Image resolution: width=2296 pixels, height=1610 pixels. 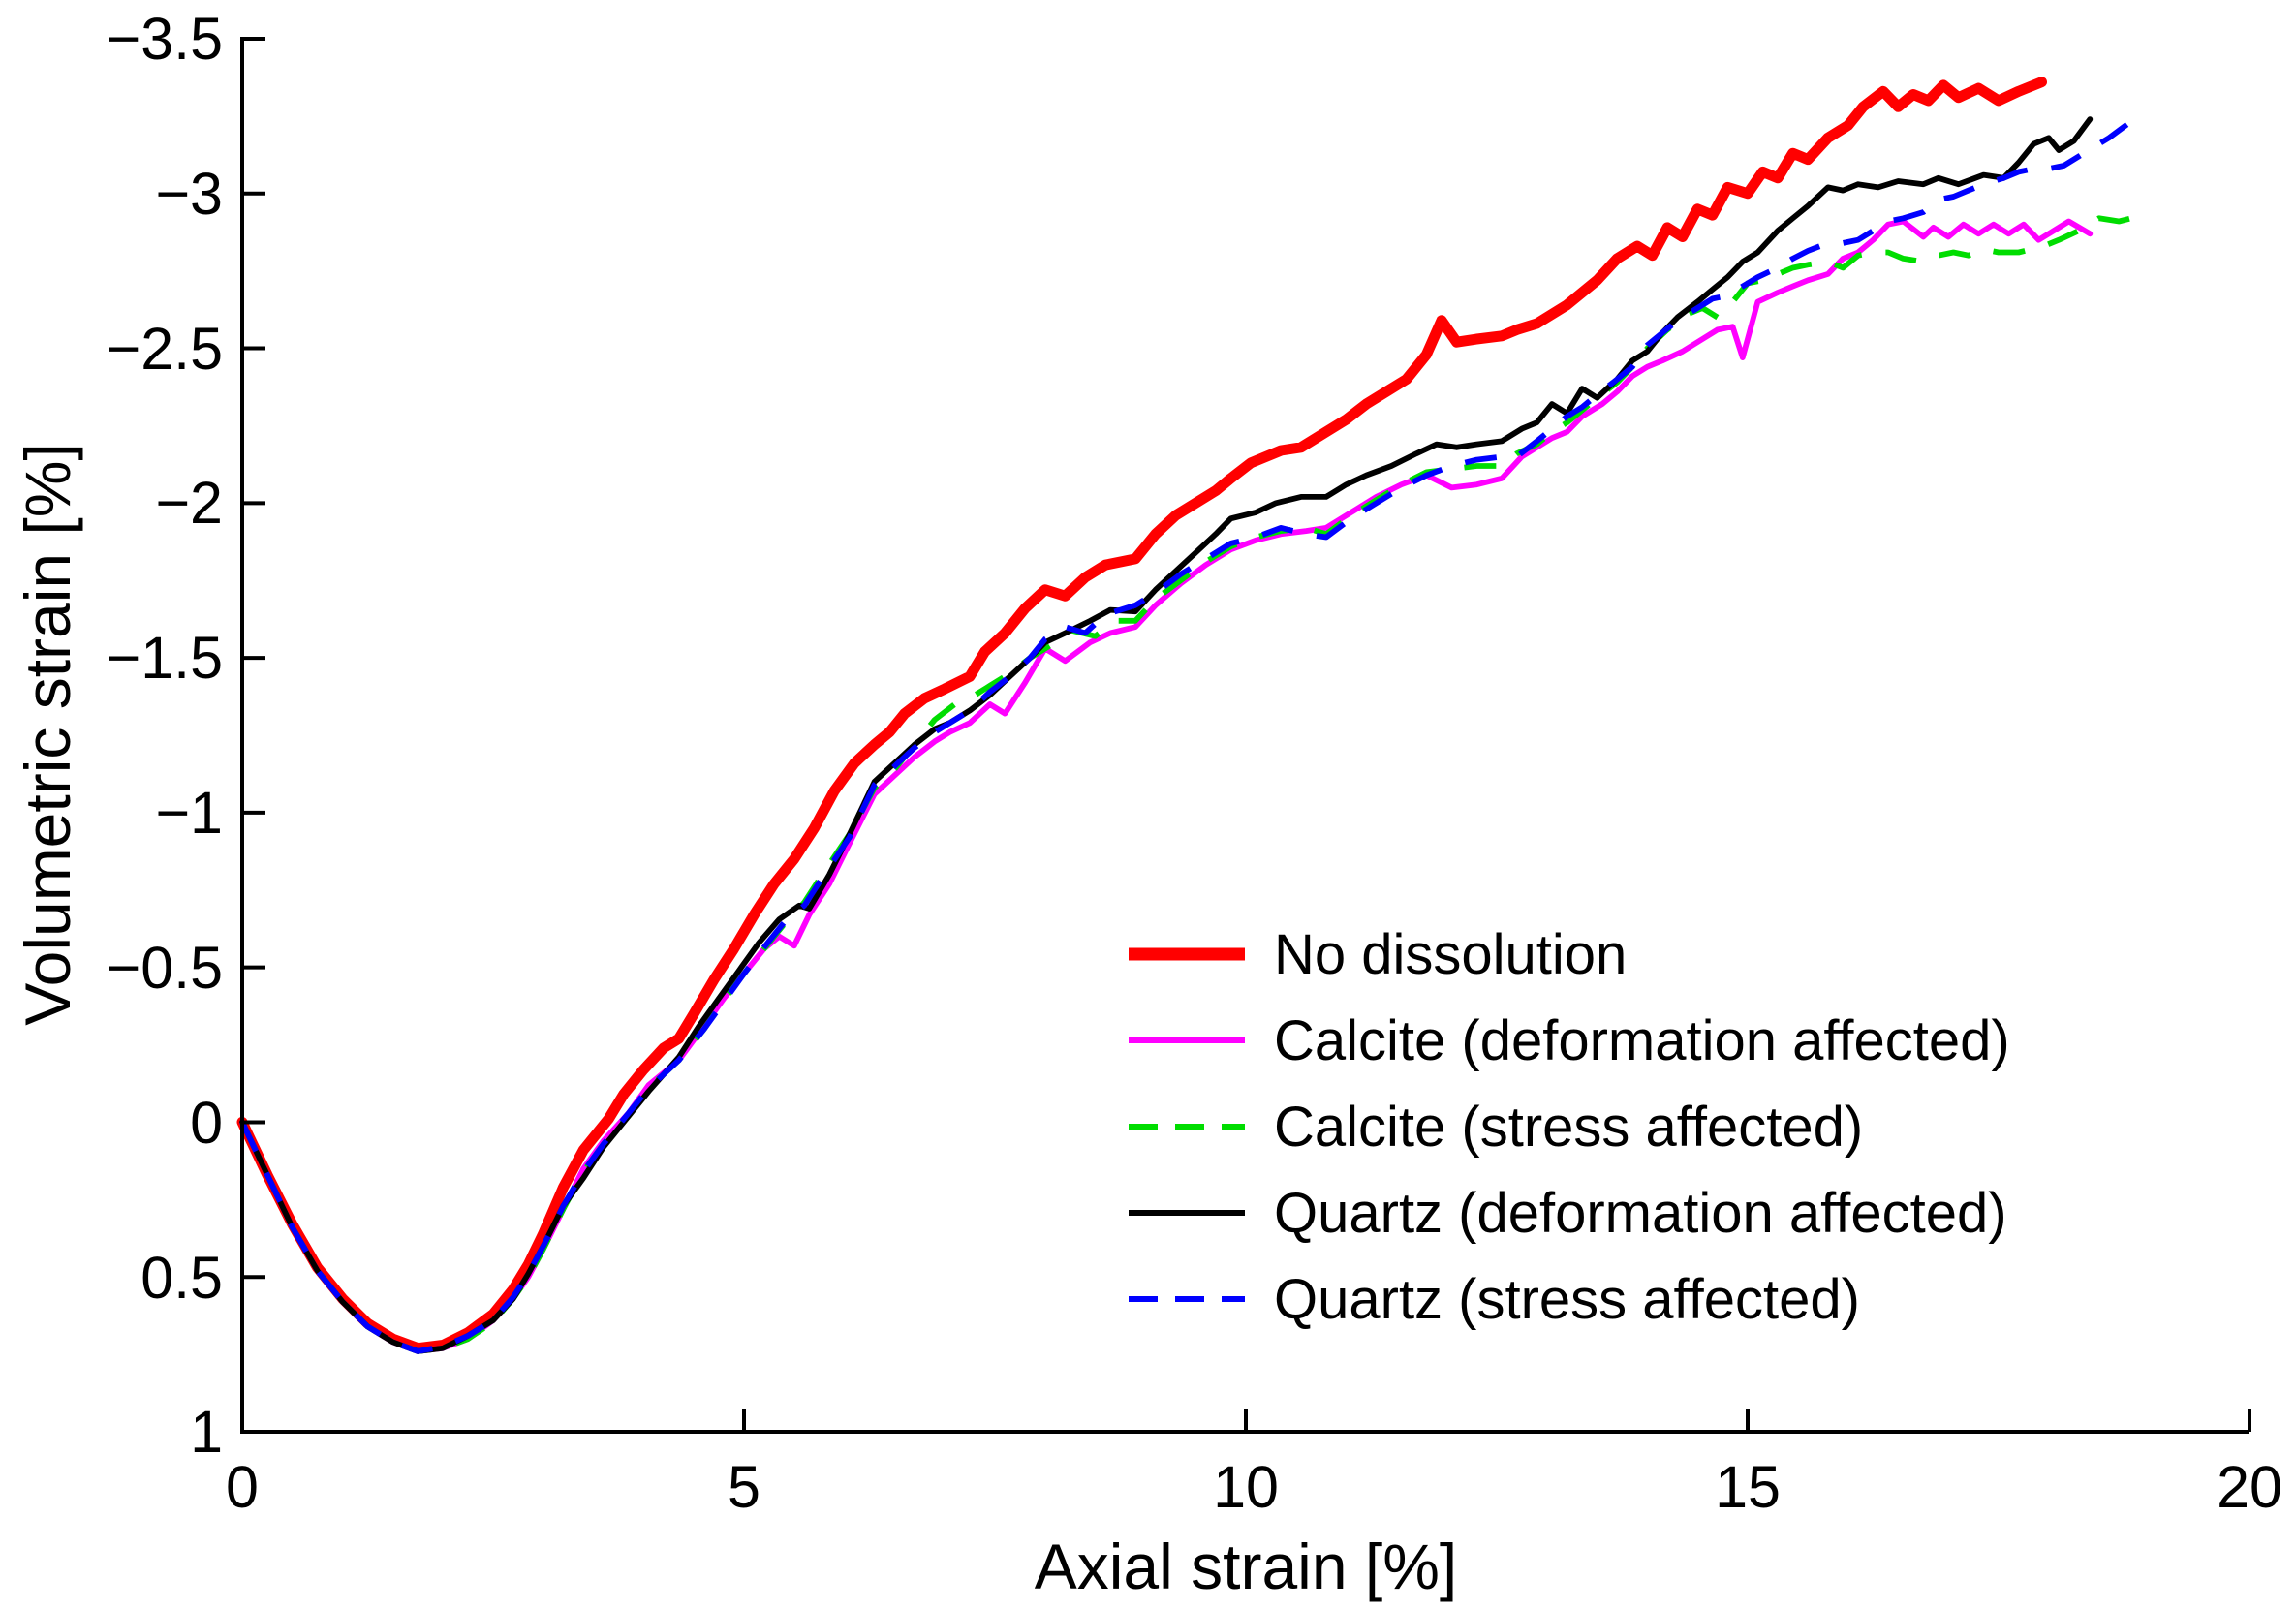 I want to click on y-tick-label: −1, so click(x=189, y=813).